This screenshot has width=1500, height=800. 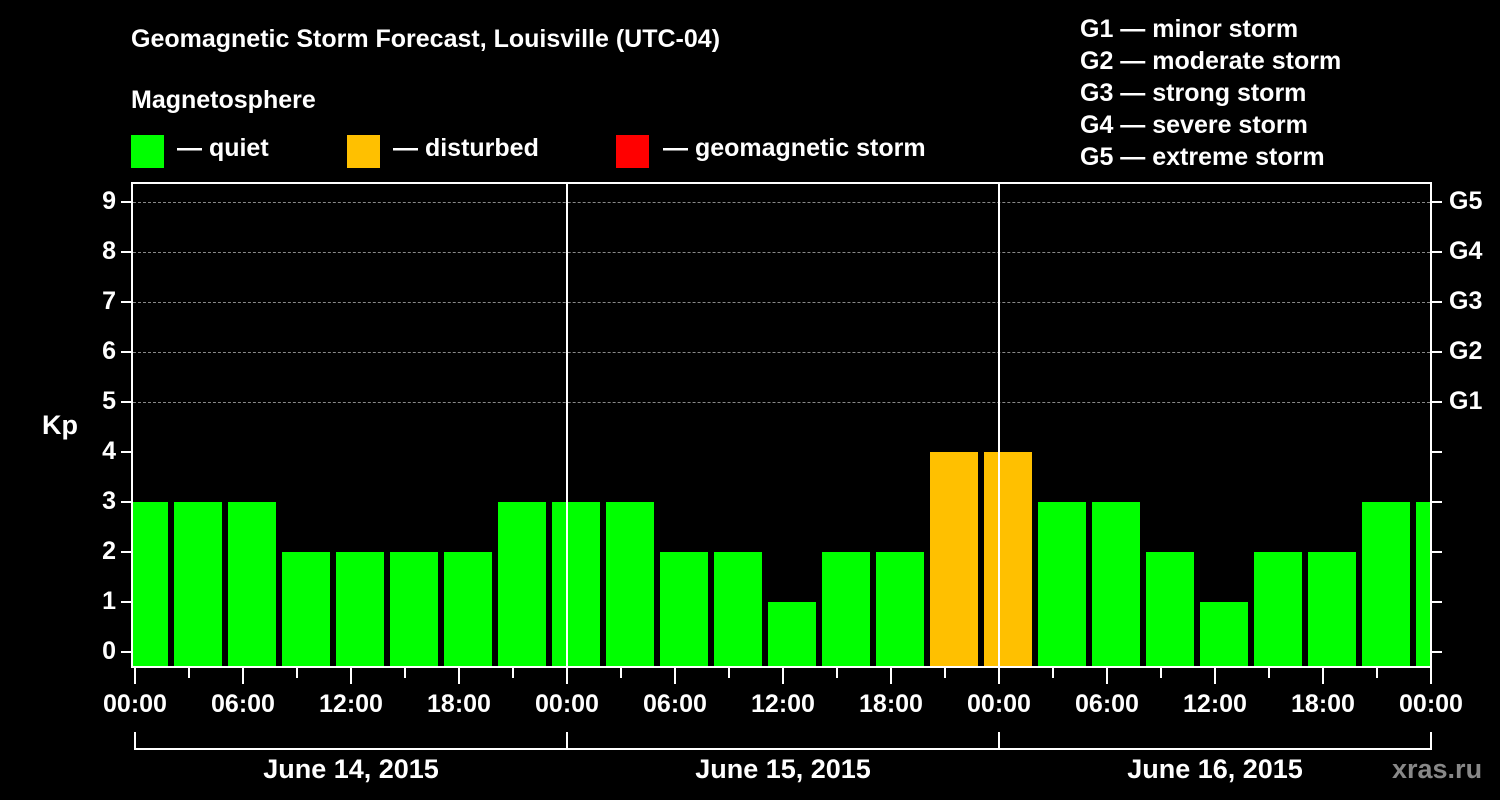 What do you see at coordinates (109, 201) in the screenshot?
I see `y-tick-label: 9` at bounding box center [109, 201].